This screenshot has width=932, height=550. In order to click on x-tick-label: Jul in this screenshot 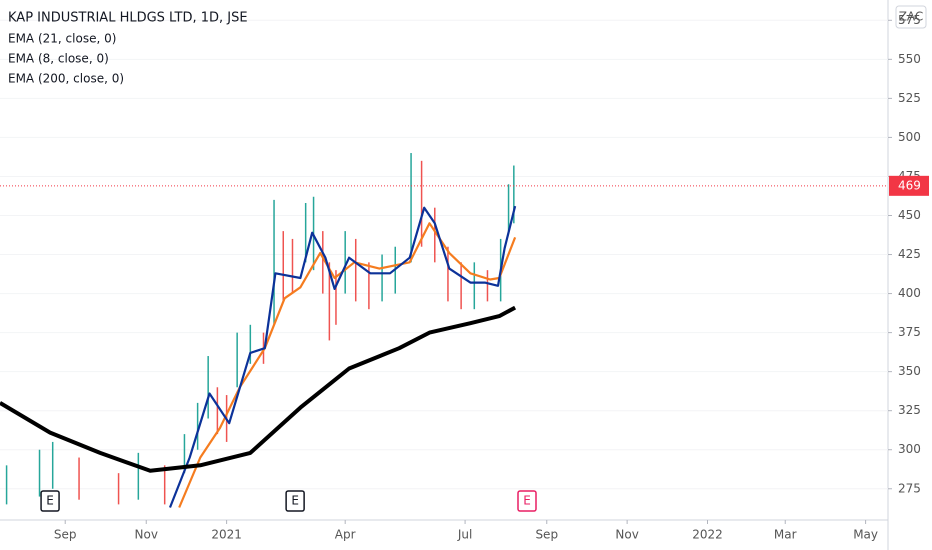, I will do `click(464, 535)`.